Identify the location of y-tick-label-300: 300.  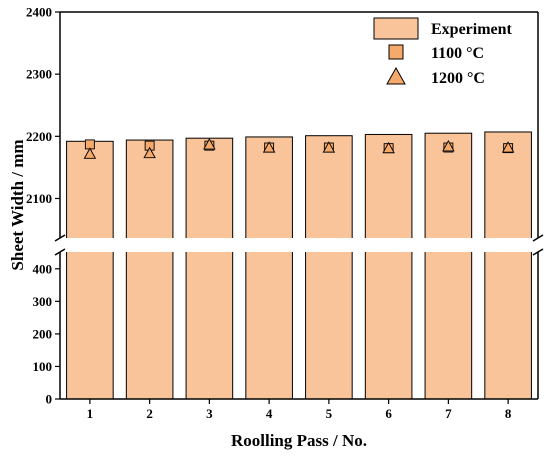
(43, 301).